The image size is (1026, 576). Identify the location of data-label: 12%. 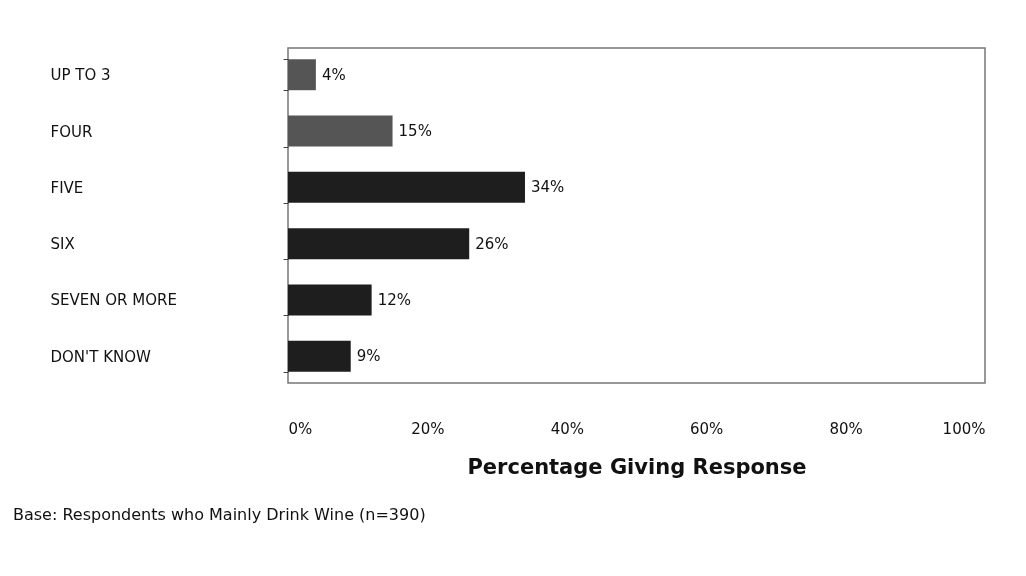
(394, 299).